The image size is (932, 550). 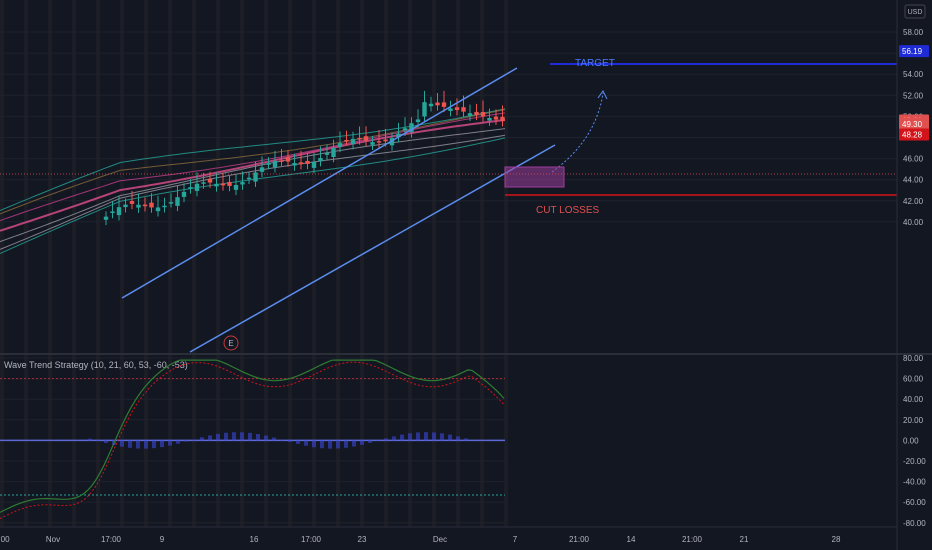 What do you see at coordinates (914, 502) in the screenshot?
I see `indicator-tick-label: -60.00` at bounding box center [914, 502].